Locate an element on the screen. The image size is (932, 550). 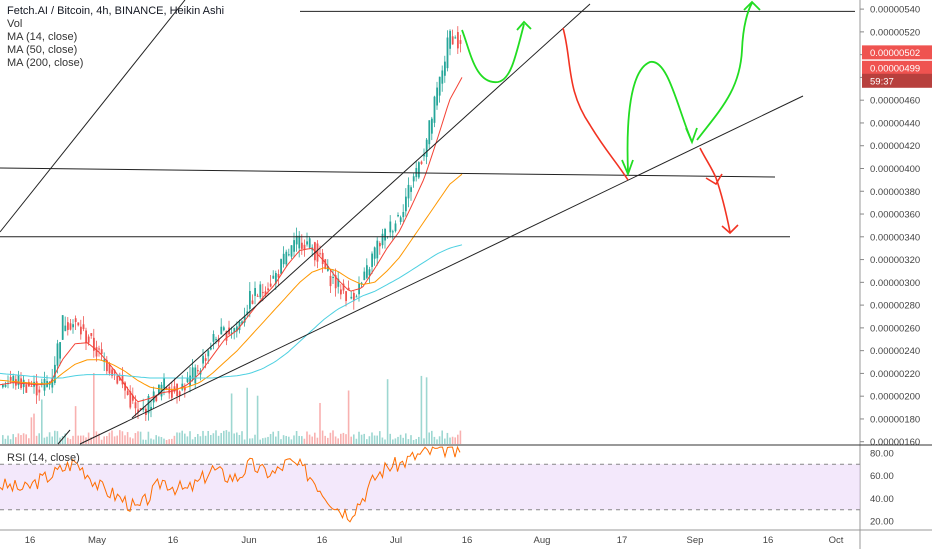
legend-ma50: MA (50, close) is located at coordinates (42, 50).